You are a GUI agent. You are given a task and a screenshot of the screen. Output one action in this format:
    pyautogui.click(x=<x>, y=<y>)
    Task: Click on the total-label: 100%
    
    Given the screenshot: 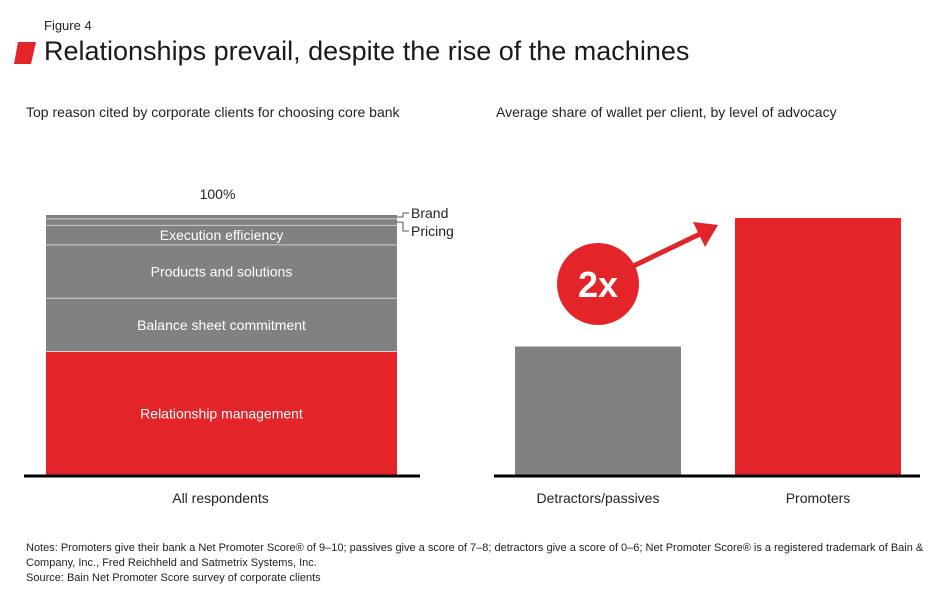 What is the action you would take?
    pyautogui.click(x=218, y=194)
    